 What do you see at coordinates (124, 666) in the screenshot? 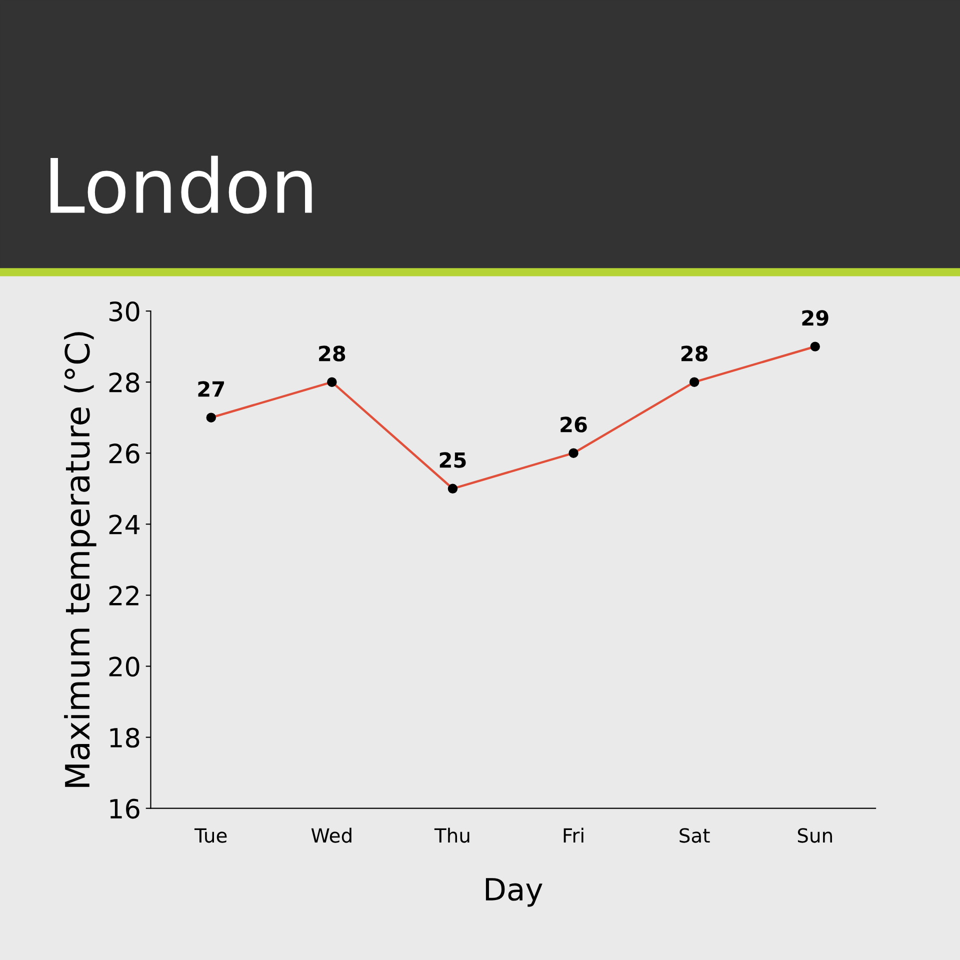
I see `y-tick-label: 20` at bounding box center [124, 666].